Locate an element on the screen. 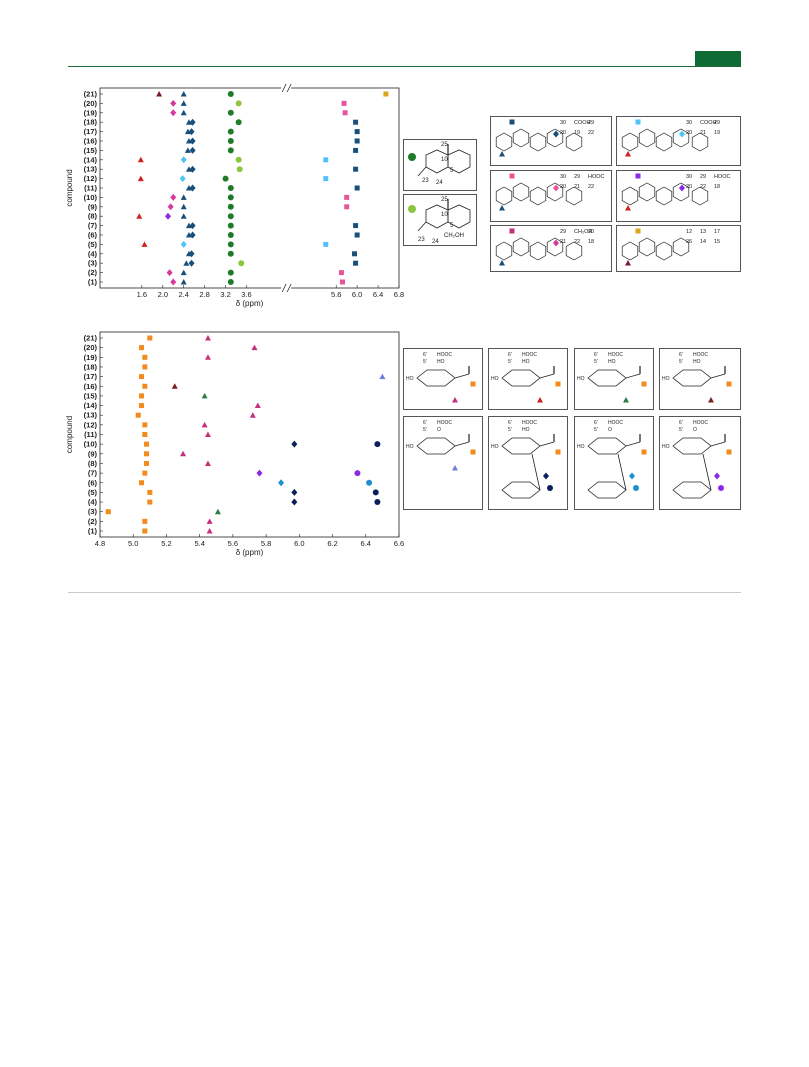  structure-label: 15 is located at coordinates (717, 242).